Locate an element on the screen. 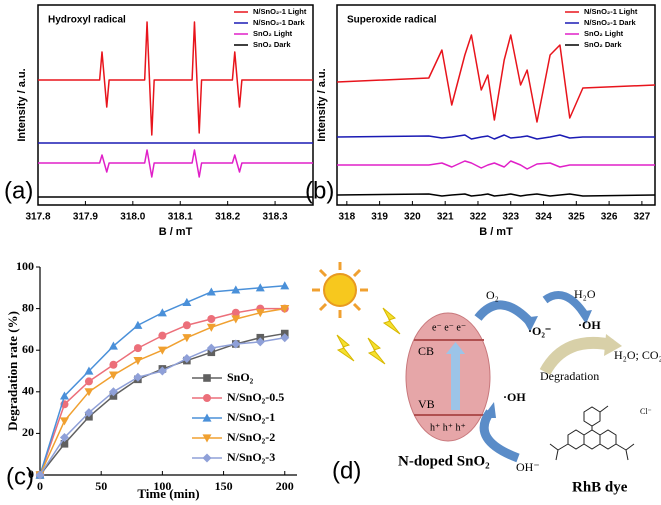 This screenshot has height=505, width=661. reduction-arrowhead is located at coordinates (530, 324).